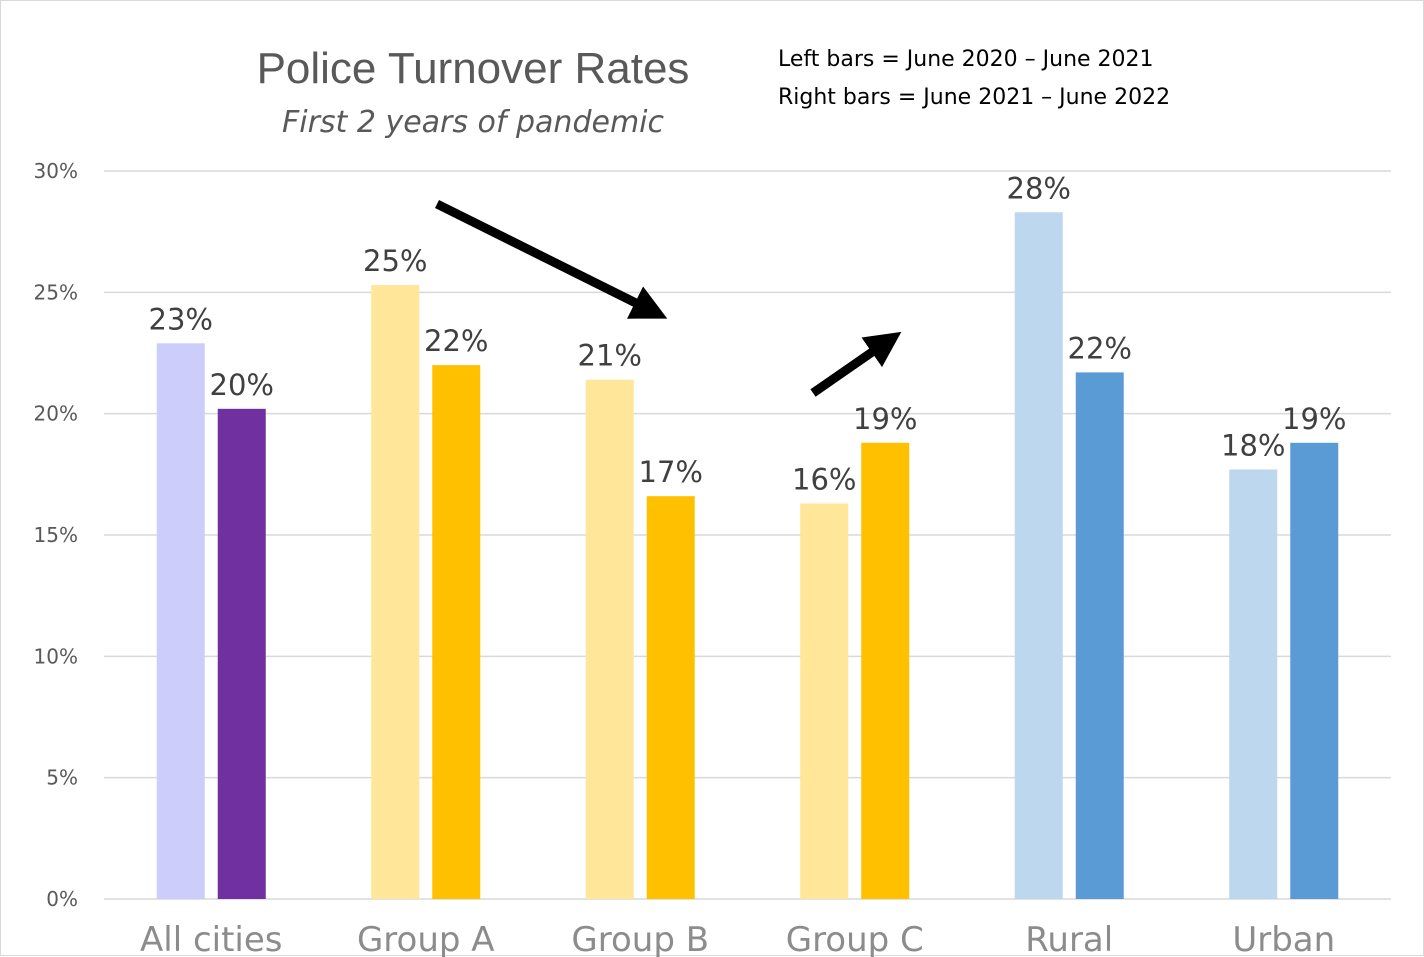 Image resolution: width=1424 pixels, height=957 pixels. What do you see at coordinates (56, 292) in the screenshot?
I see `y-tick-label: 25%` at bounding box center [56, 292].